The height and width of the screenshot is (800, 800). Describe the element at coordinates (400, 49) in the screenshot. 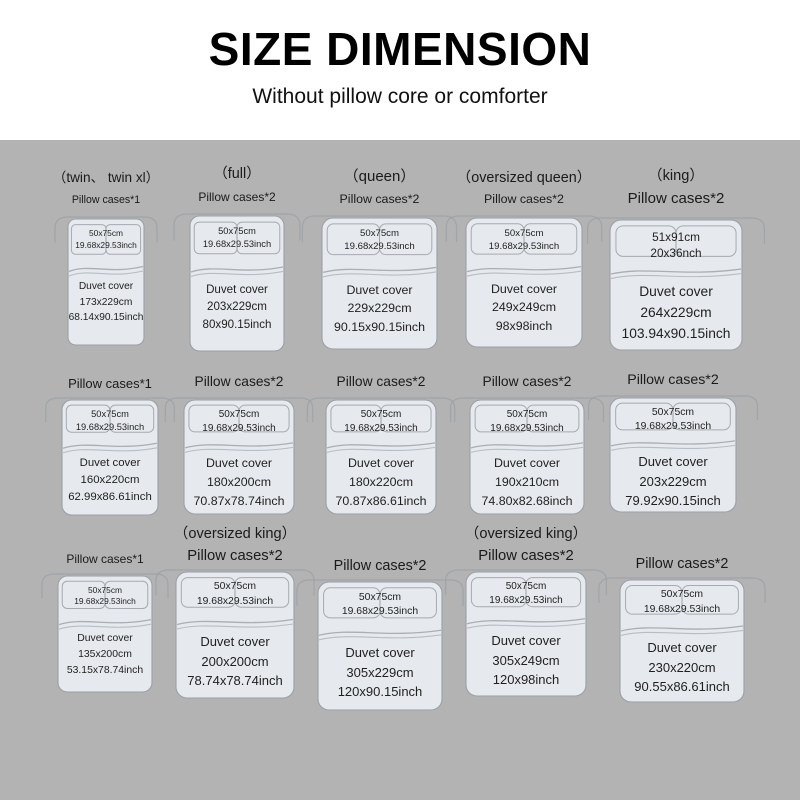

I see `page-title: SIZE DIMENSION` at that location.